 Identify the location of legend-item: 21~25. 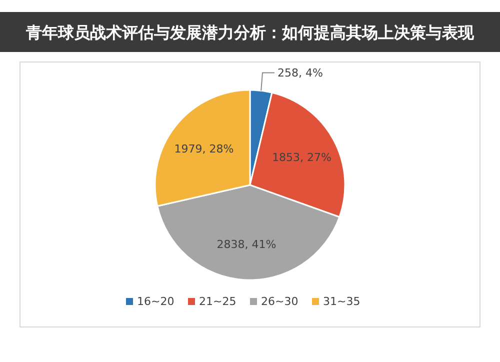
(212, 301).